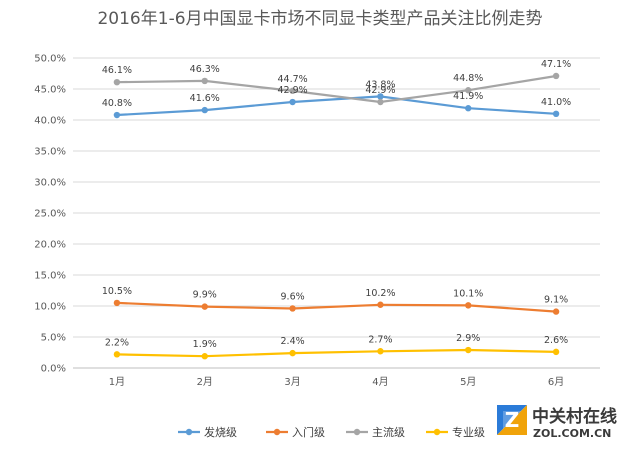  Describe the element at coordinates (293, 296) in the screenshot. I see `data-label: 9.6%` at that location.